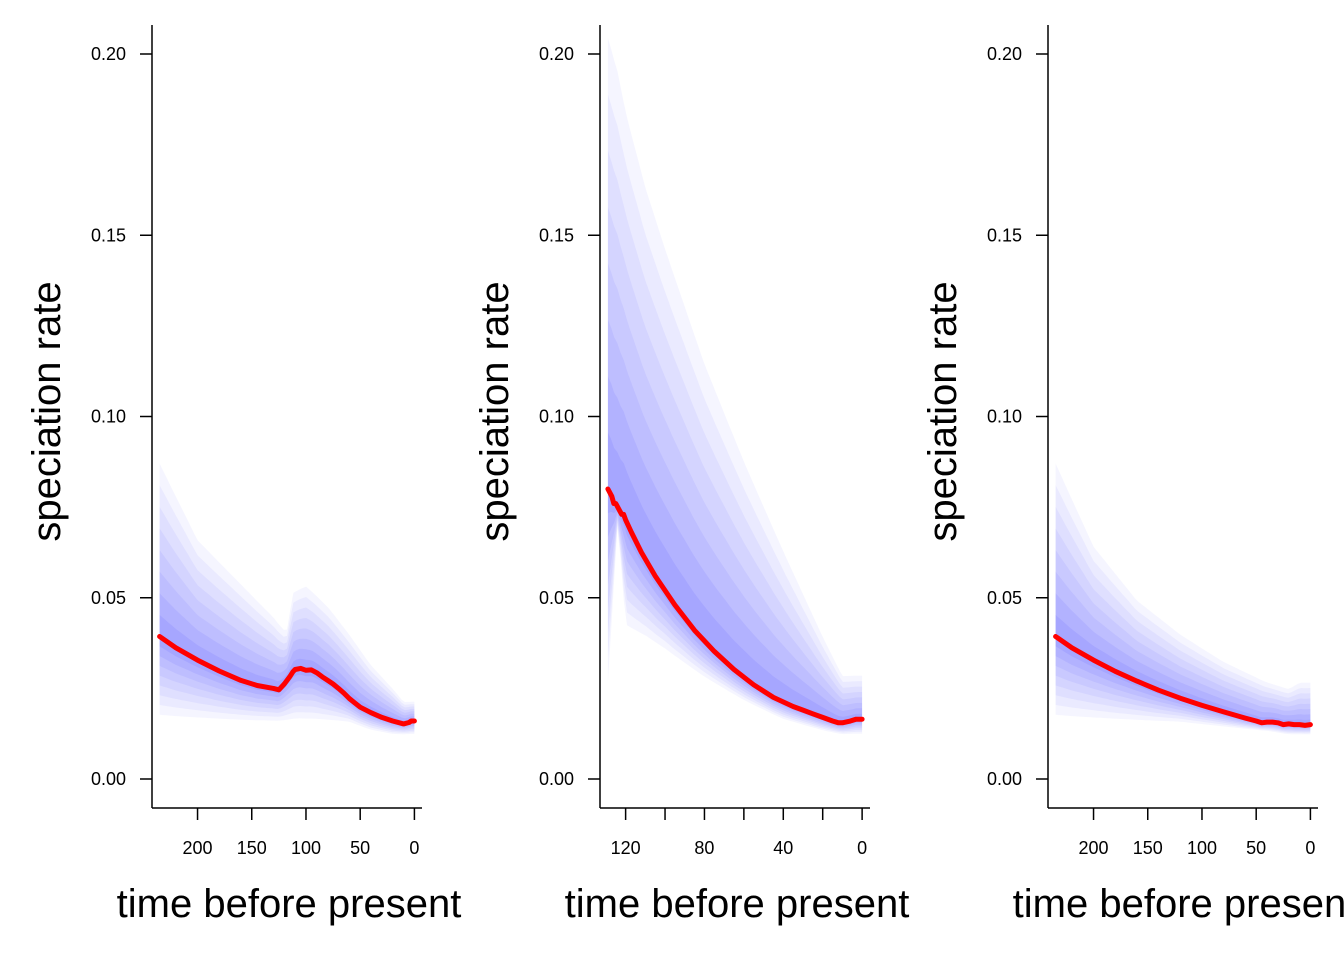  Describe the element at coordinates (626, 848) in the screenshot. I see `x-tick-label: 120` at that location.